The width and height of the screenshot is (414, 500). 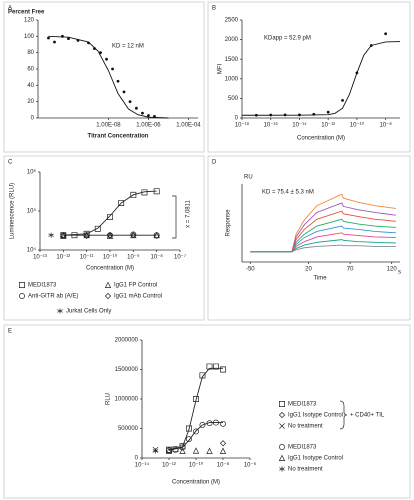 I want to click on x-tick-label: 20, so click(x=308, y=270).